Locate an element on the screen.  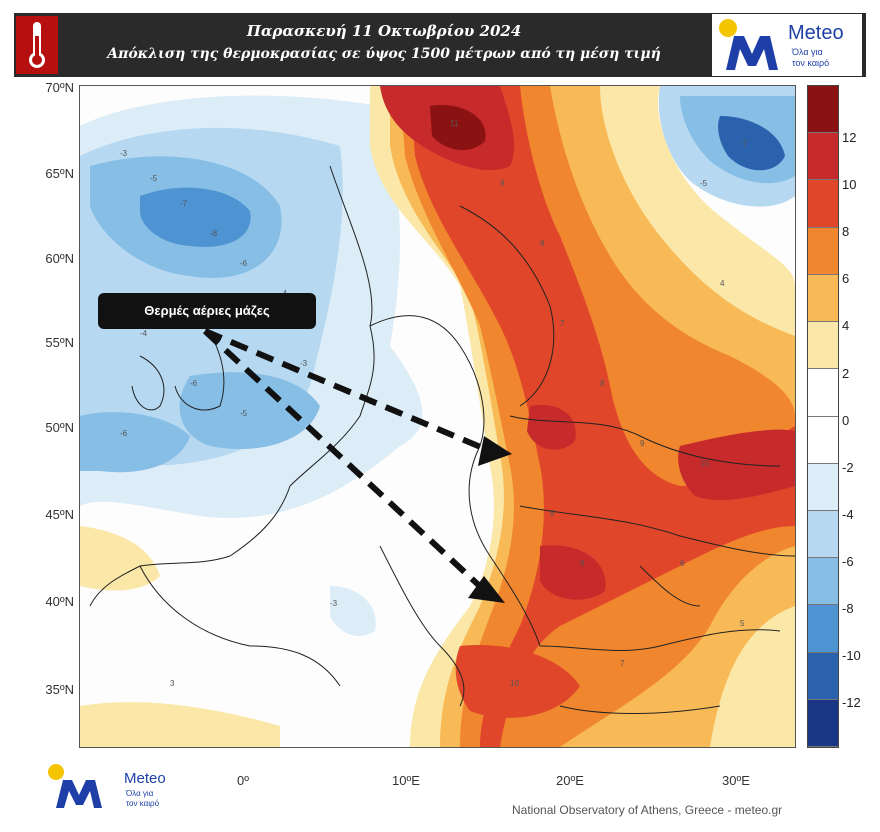
colorbar-label: 0 is located at coordinates (846, 420).